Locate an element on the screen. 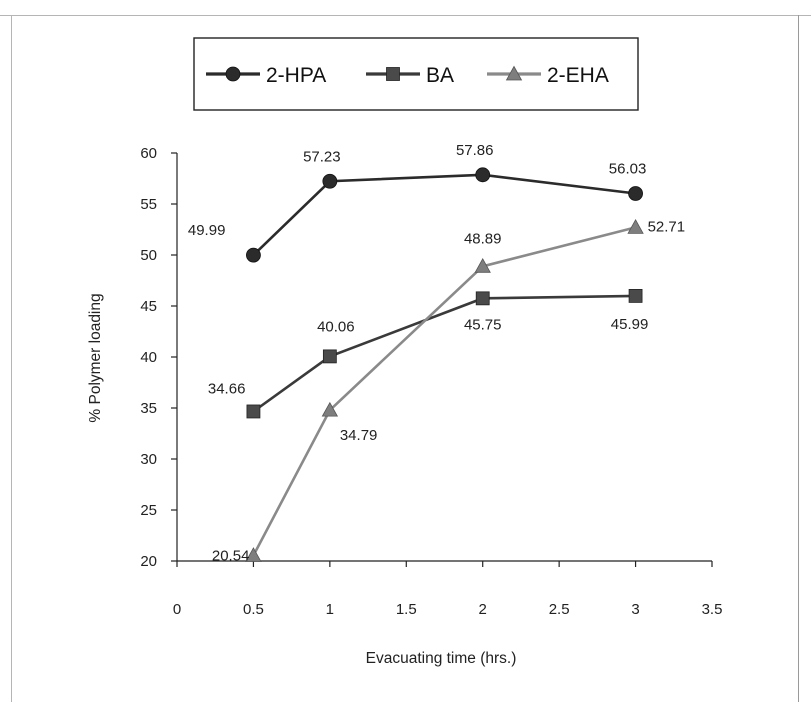  x-tick-label: 1 is located at coordinates (330, 609).